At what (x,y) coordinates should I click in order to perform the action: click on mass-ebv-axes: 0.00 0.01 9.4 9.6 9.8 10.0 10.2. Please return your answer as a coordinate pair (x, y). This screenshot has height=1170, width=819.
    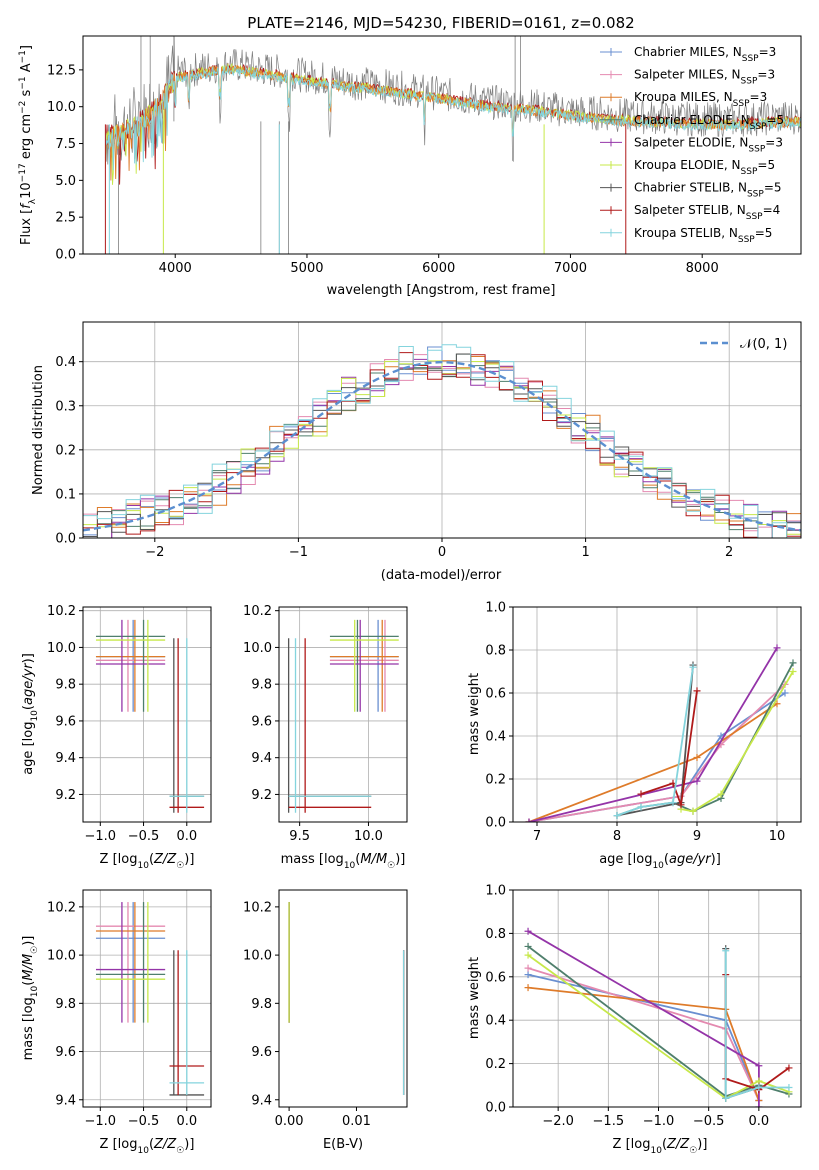
    Looking at the image, I should click on (325, 1009).